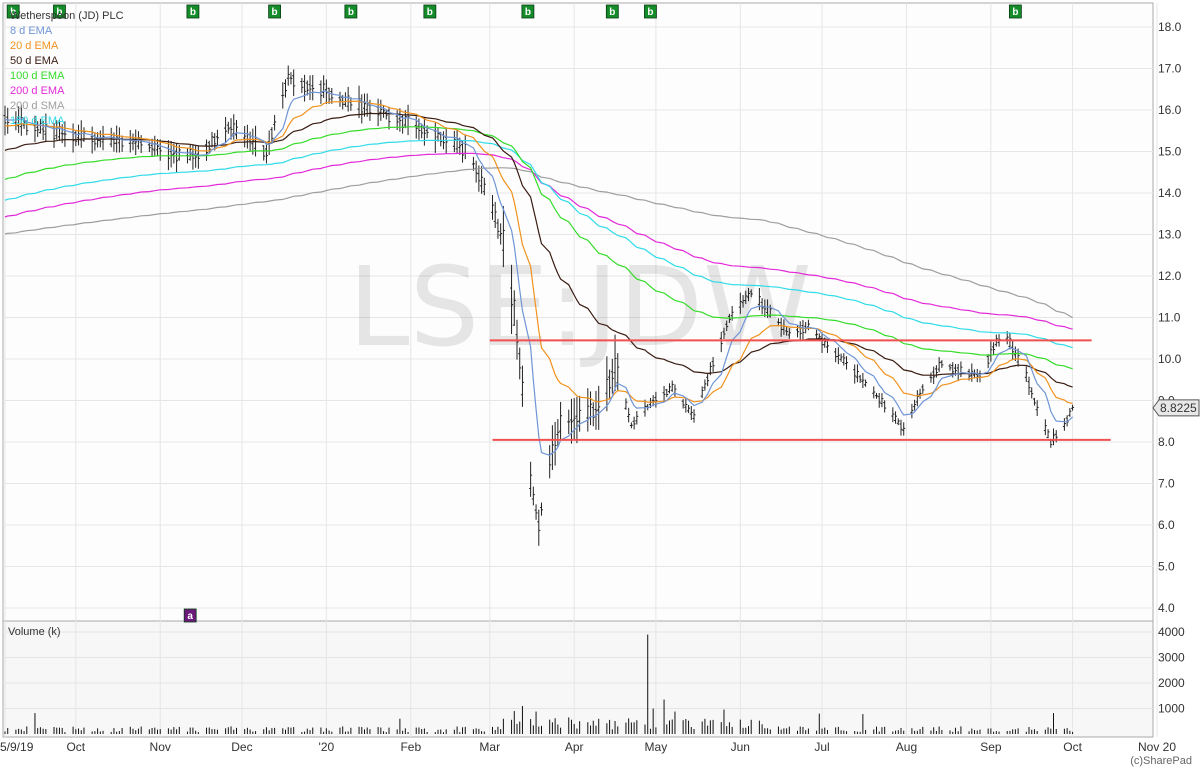 The height and width of the screenshot is (773, 1200). I want to click on volume-axis: 1000 2000 3000 4000, so click(1171, 670).